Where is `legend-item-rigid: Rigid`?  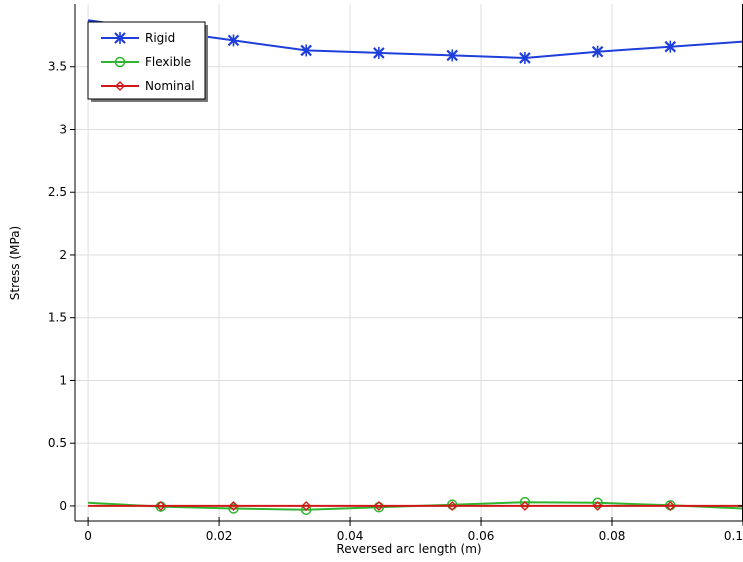
legend-item-rigid: Rigid is located at coordinates (138, 38).